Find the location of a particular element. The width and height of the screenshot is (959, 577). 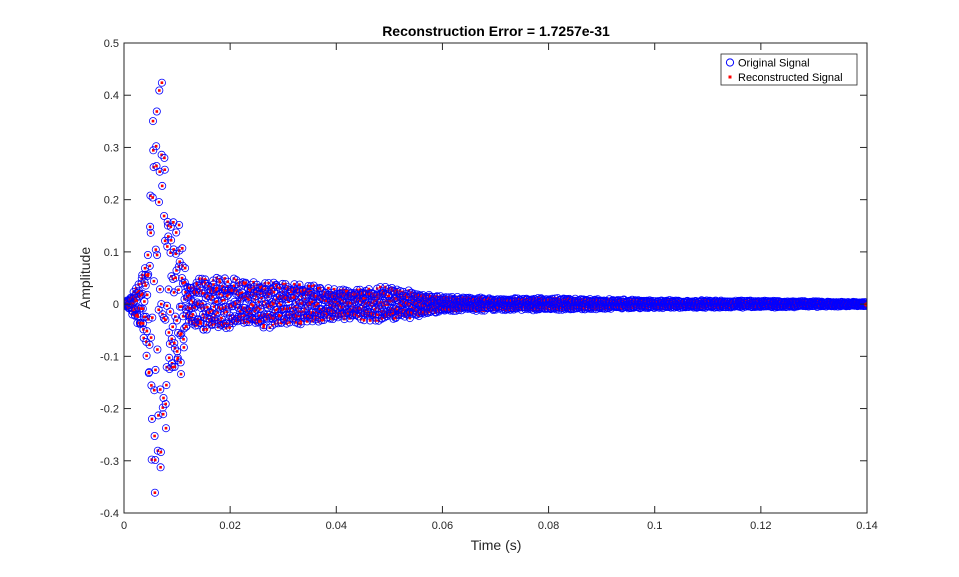

y-tick-label: 0 is located at coordinates (116, 305).